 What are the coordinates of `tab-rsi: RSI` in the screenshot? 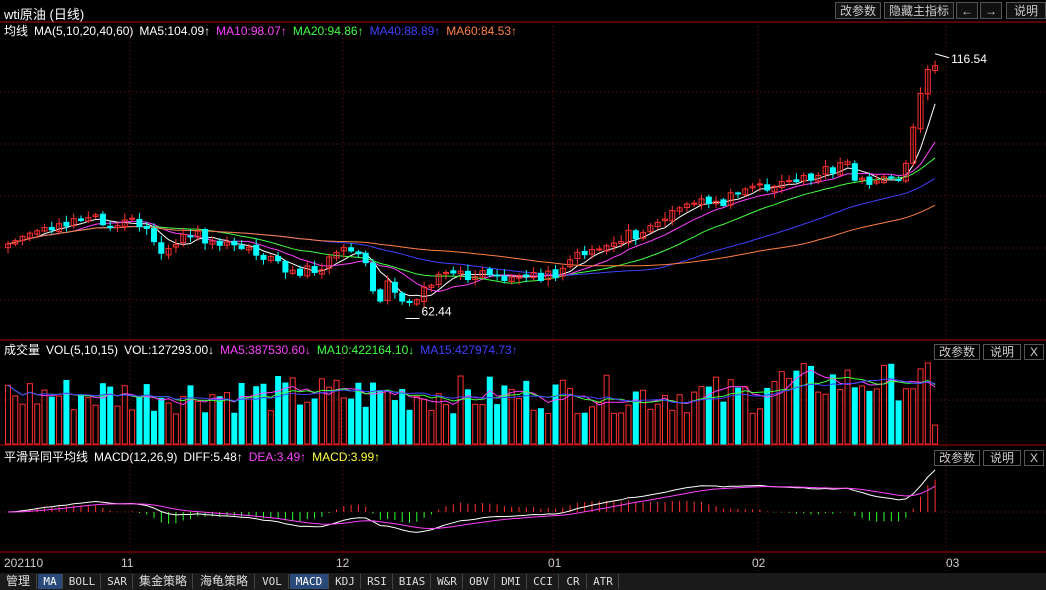 It's located at (377, 581).